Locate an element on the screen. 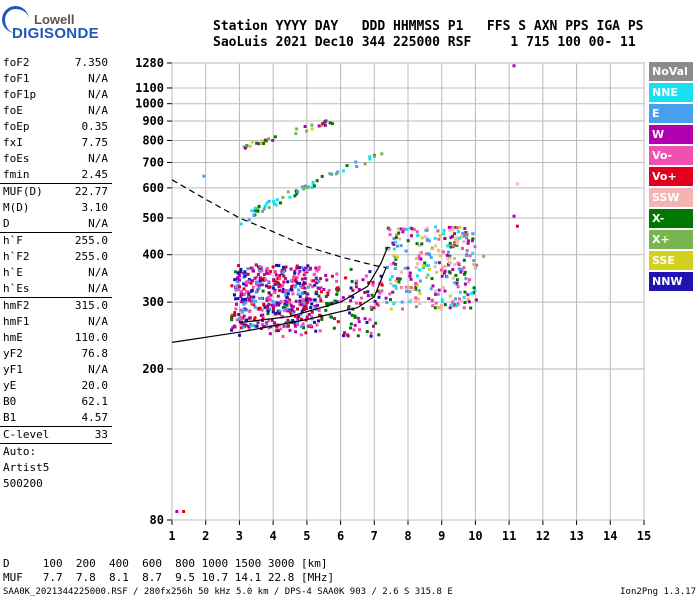 This screenshot has width=700, height=600. x-tick-label: 2 is located at coordinates (205, 536).